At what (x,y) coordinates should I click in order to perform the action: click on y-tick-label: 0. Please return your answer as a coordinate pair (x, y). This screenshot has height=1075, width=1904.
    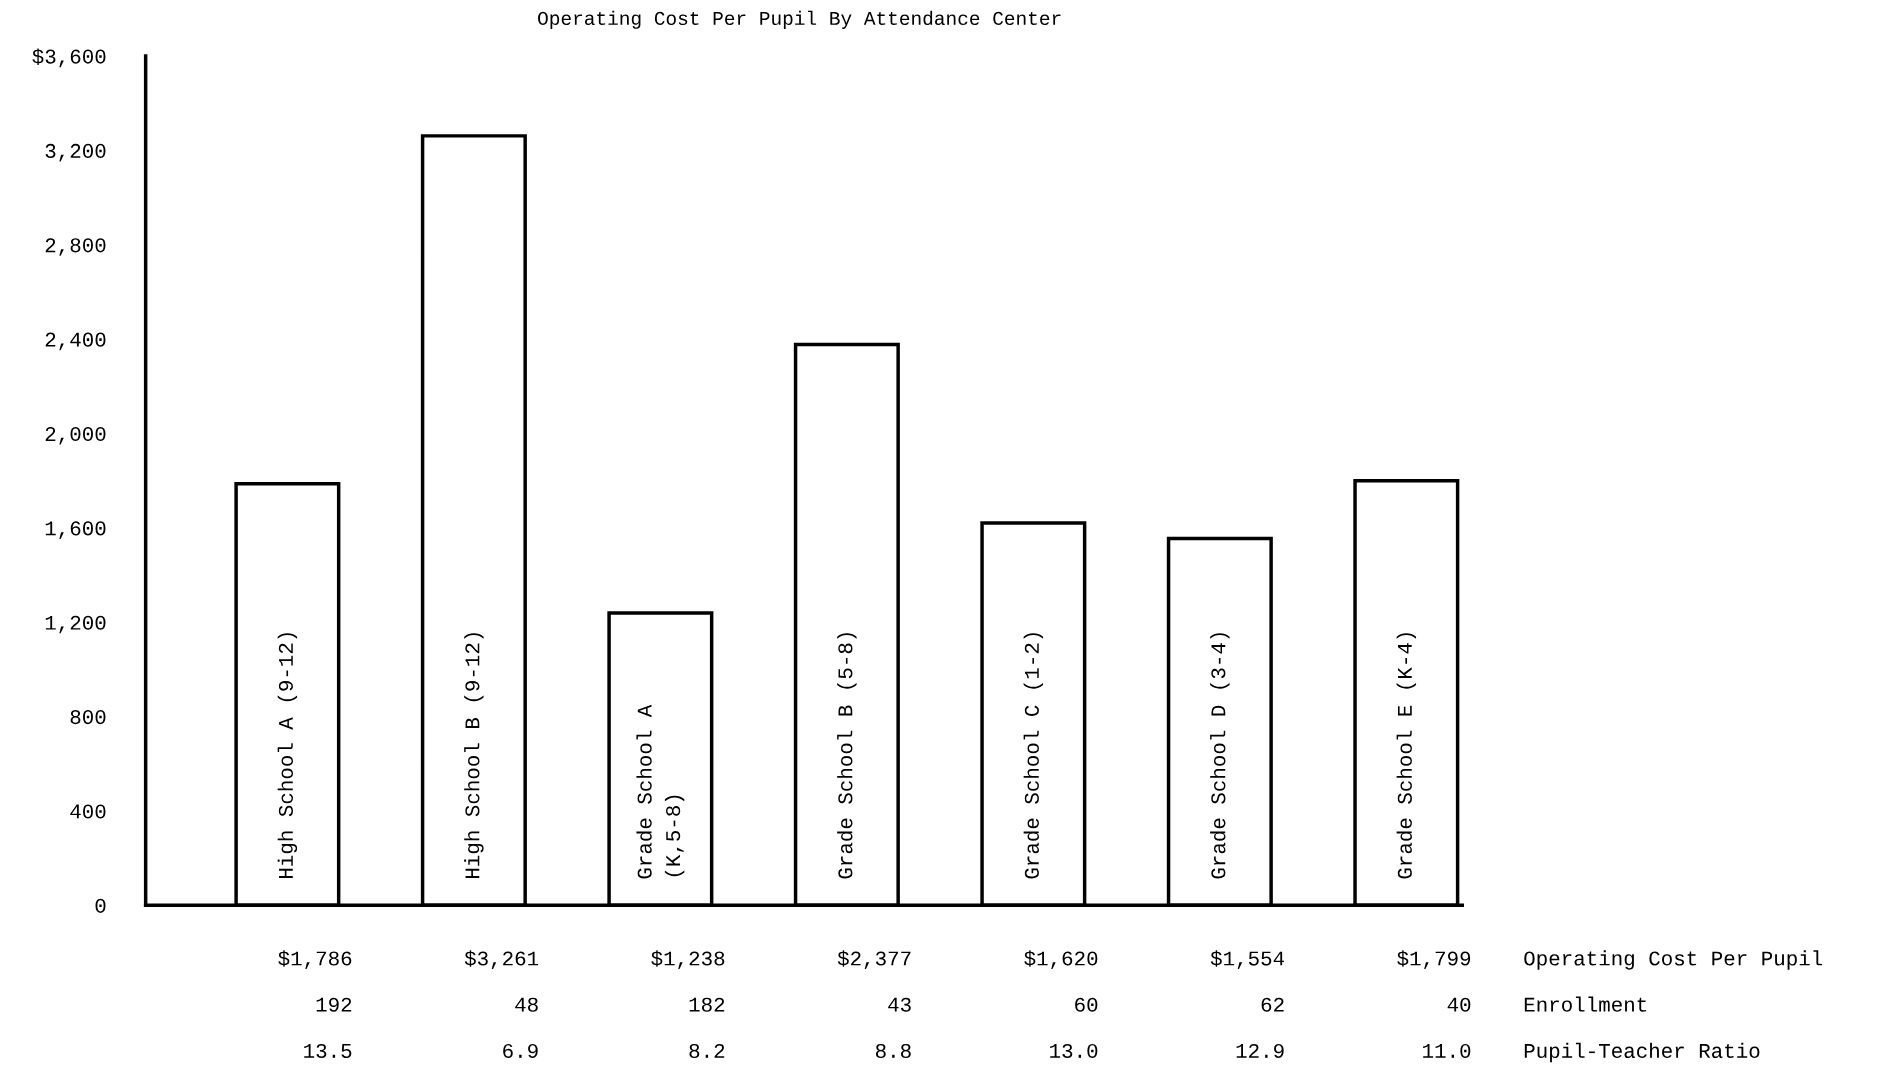
    Looking at the image, I should click on (100, 905).